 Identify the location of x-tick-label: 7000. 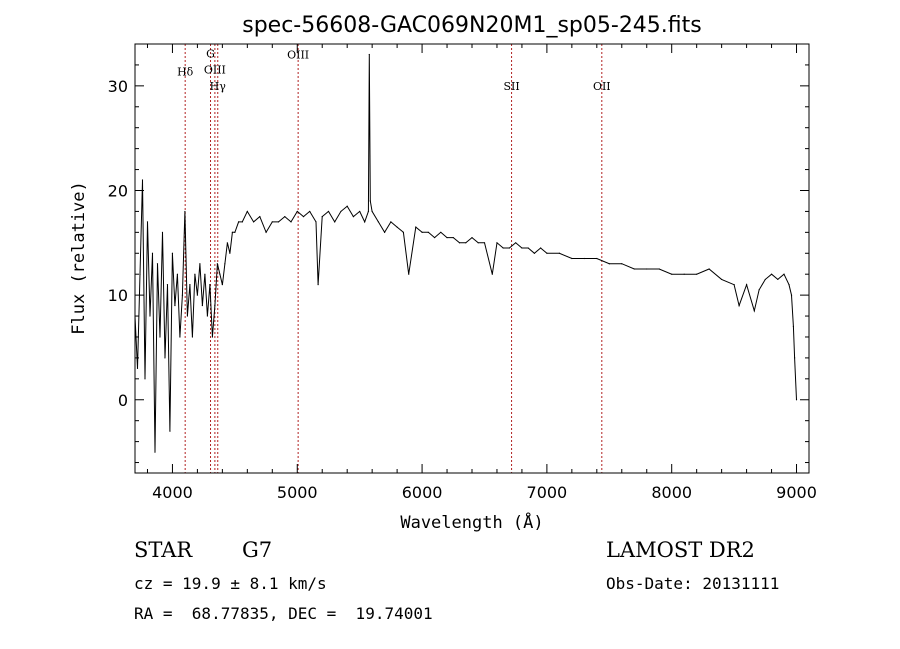
(547, 492).